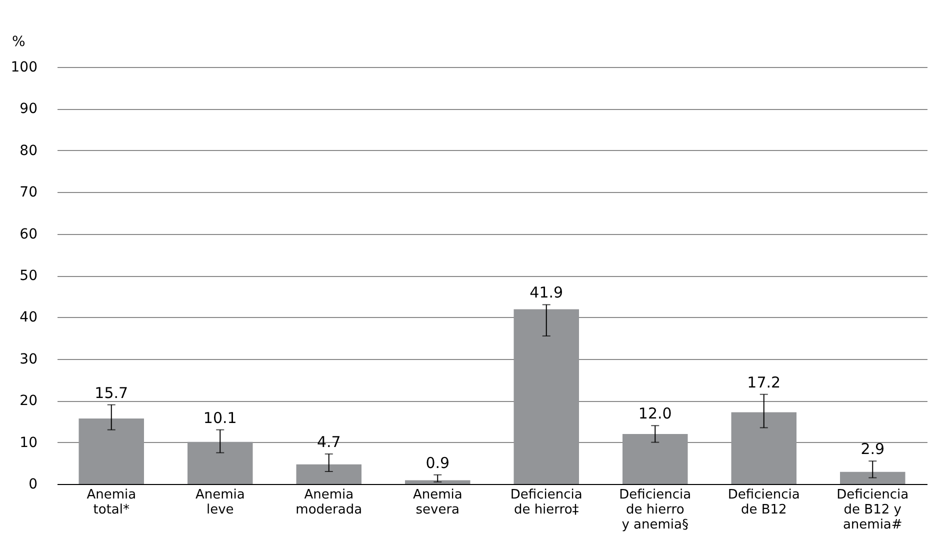 Image resolution: width=937 pixels, height=536 pixels. Describe the element at coordinates (19, 42) in the screenshot. I see `y-axis-title: %` at that location.